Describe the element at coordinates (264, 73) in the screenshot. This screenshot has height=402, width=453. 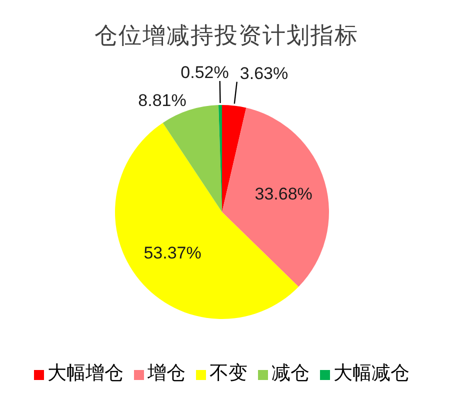
I see `data-label: 3.63%` at that location.